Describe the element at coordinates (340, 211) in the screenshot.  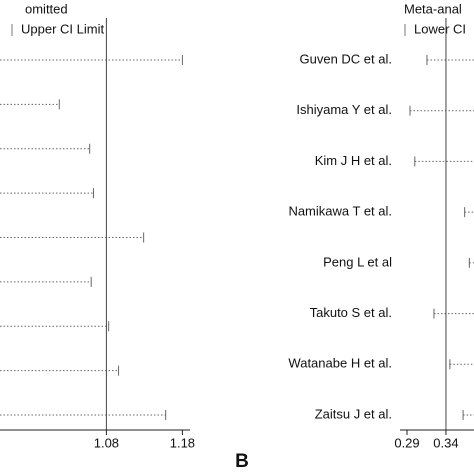
I see `study-label: Namikawa T et al.` at that location.